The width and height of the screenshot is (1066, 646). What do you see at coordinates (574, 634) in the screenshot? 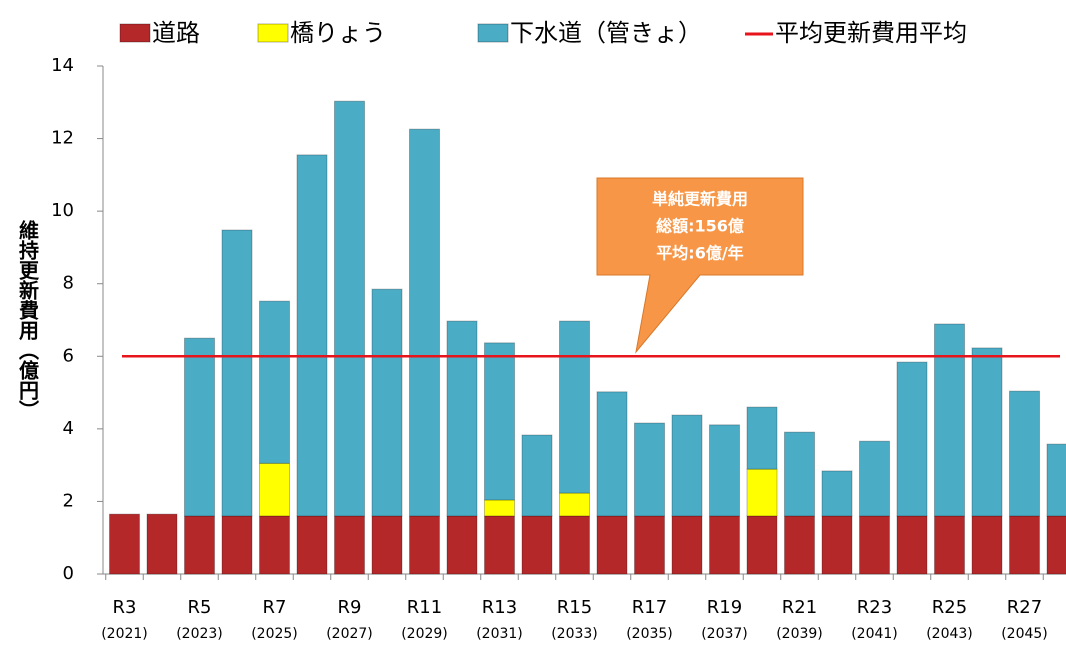
I see `x-tick-year: (2033)` at bounding box center [574, 634].